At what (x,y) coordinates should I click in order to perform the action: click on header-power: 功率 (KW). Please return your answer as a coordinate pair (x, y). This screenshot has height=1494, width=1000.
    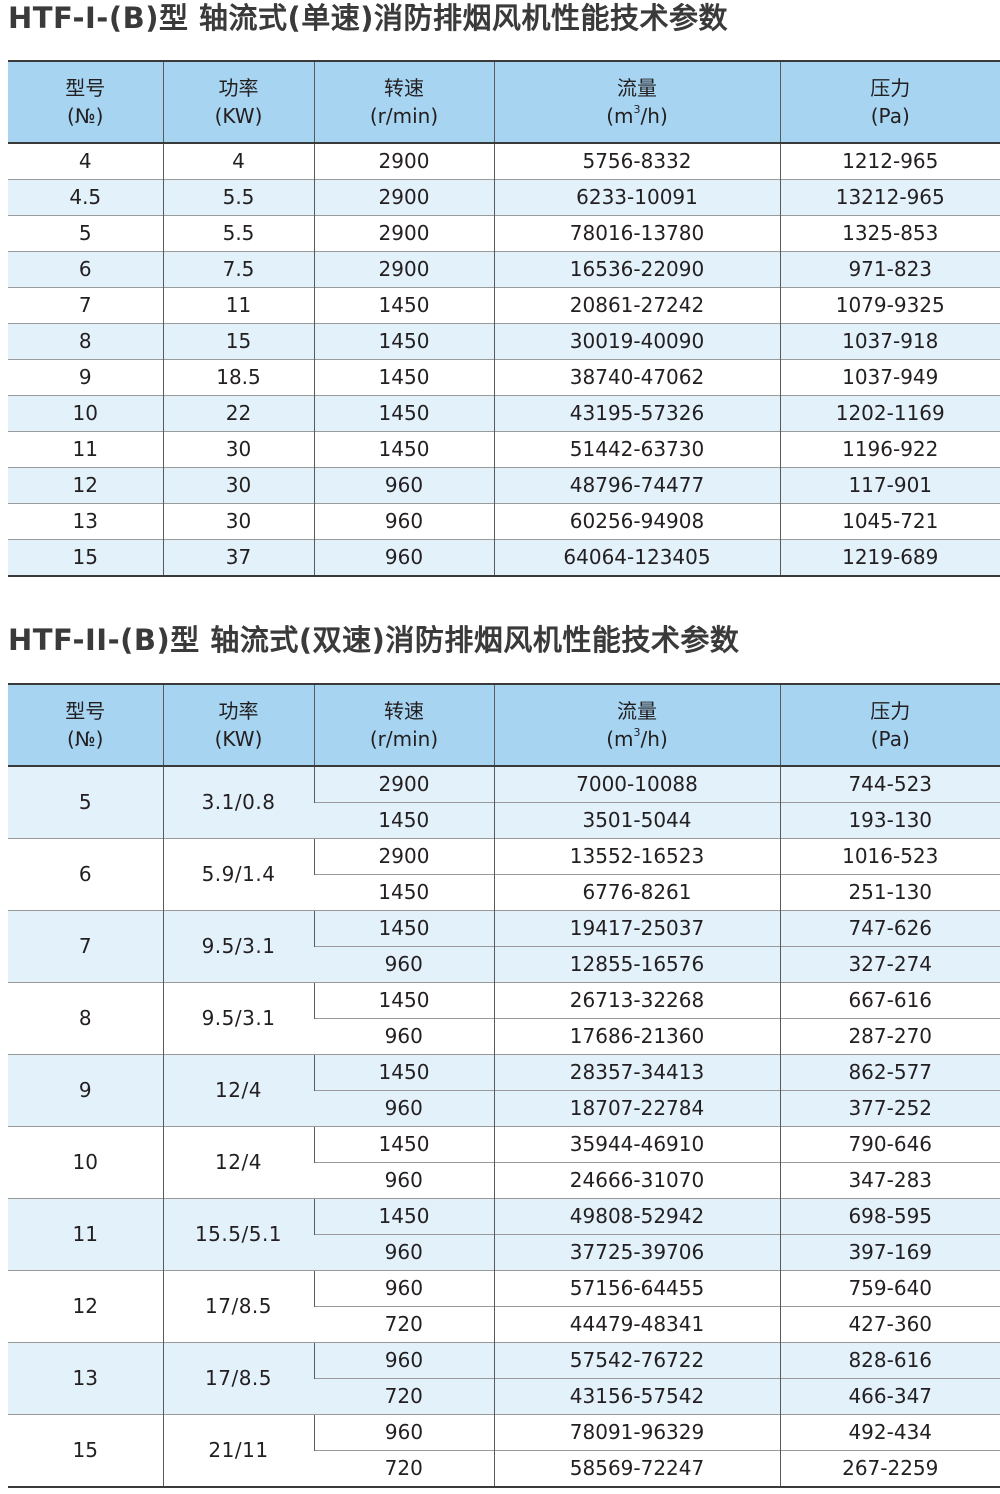
    Looking at the image, I should click on (238, 725).